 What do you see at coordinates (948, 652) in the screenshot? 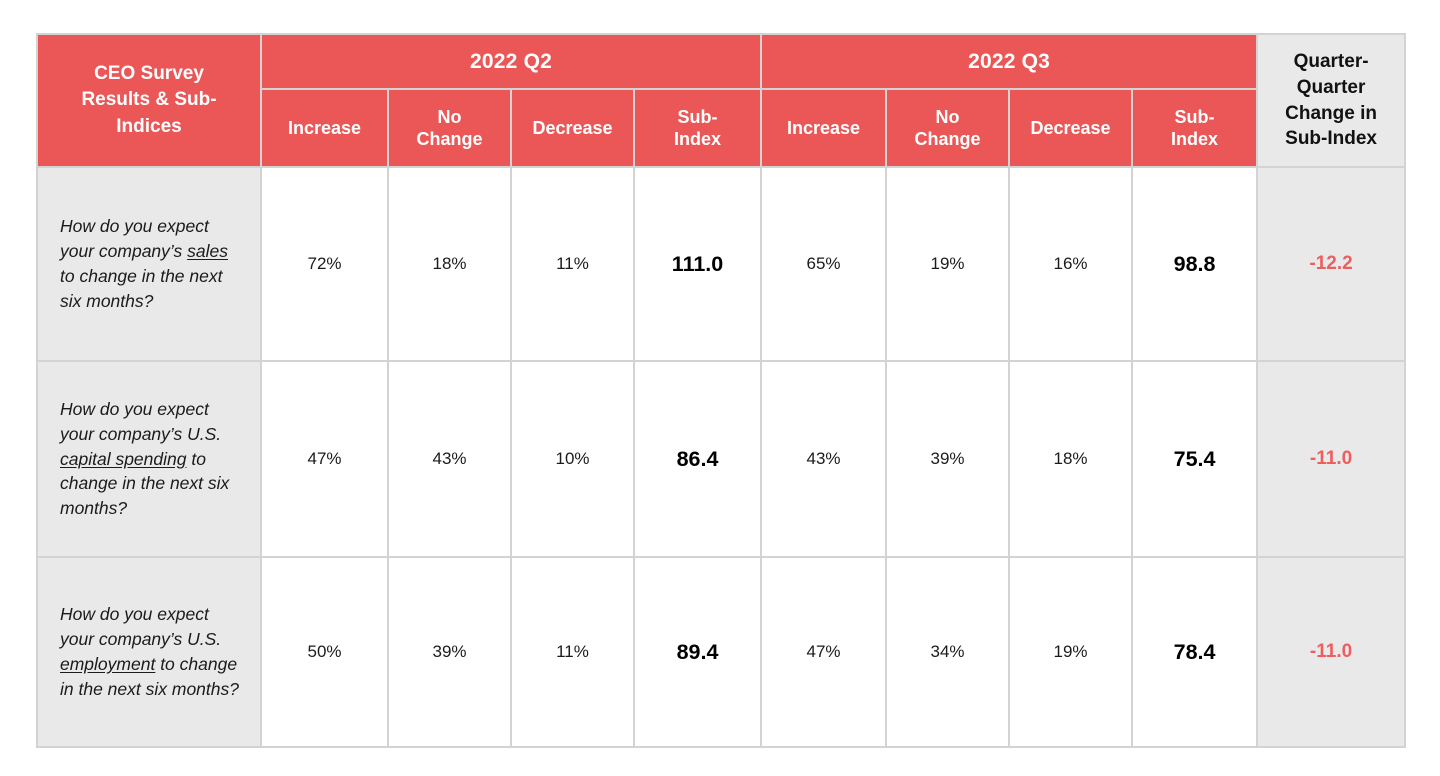
I see `cell-employment-q3-no-change: 34%` at bounding box center [948, 652].